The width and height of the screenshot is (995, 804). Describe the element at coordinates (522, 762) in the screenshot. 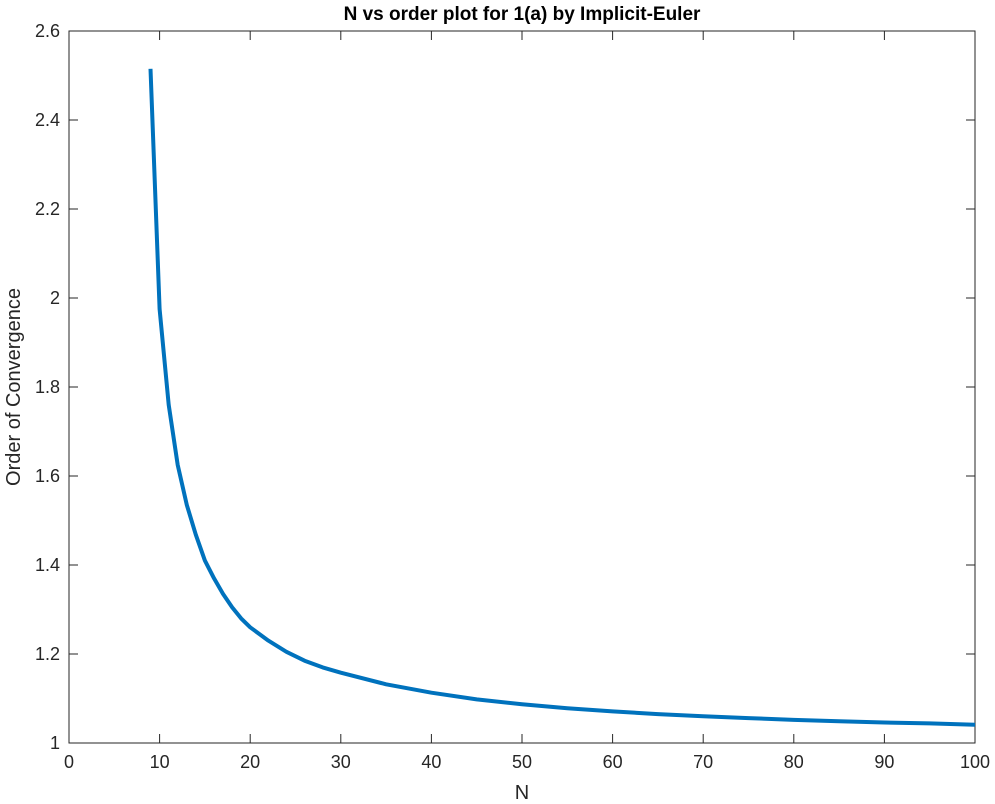

I see `x-tick-label: 50` at that location.